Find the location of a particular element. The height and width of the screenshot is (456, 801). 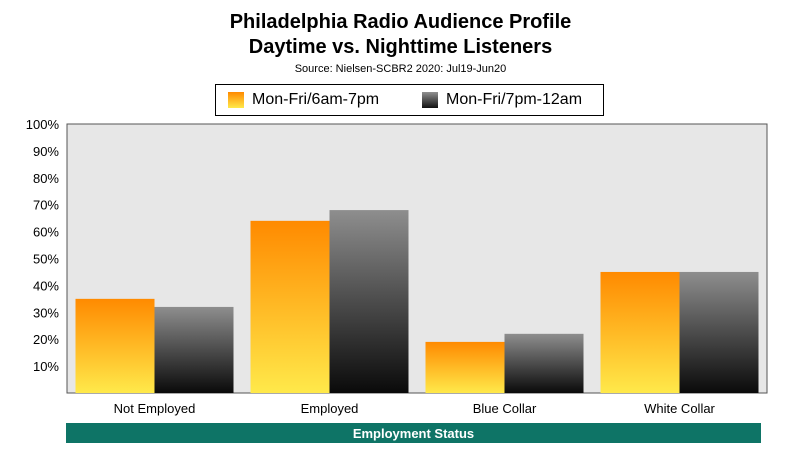

x-tick-label: White Collar is located at coordinates (679, 408).